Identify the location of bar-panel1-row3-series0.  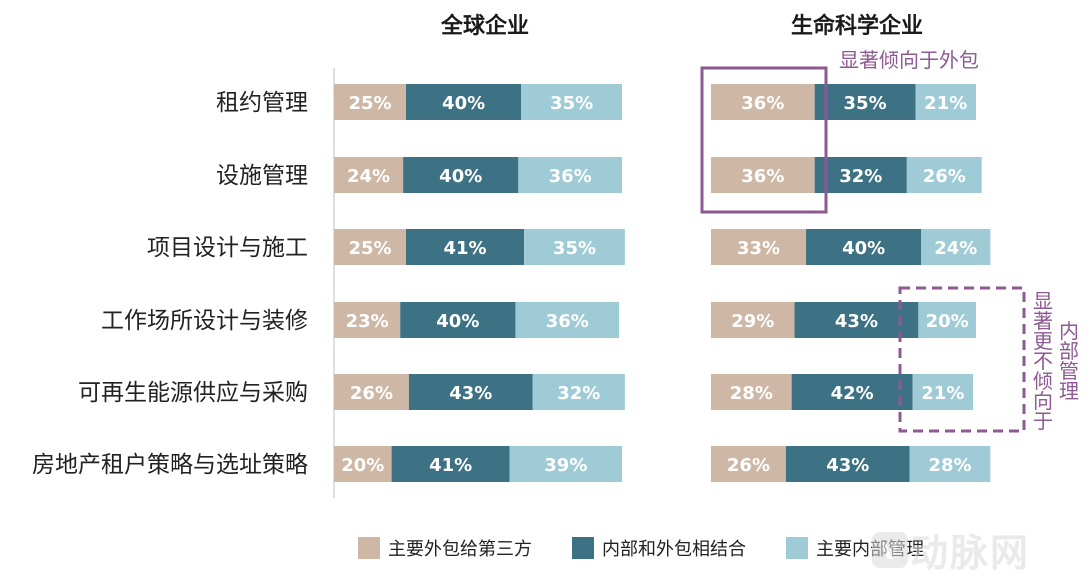
(753, 320).